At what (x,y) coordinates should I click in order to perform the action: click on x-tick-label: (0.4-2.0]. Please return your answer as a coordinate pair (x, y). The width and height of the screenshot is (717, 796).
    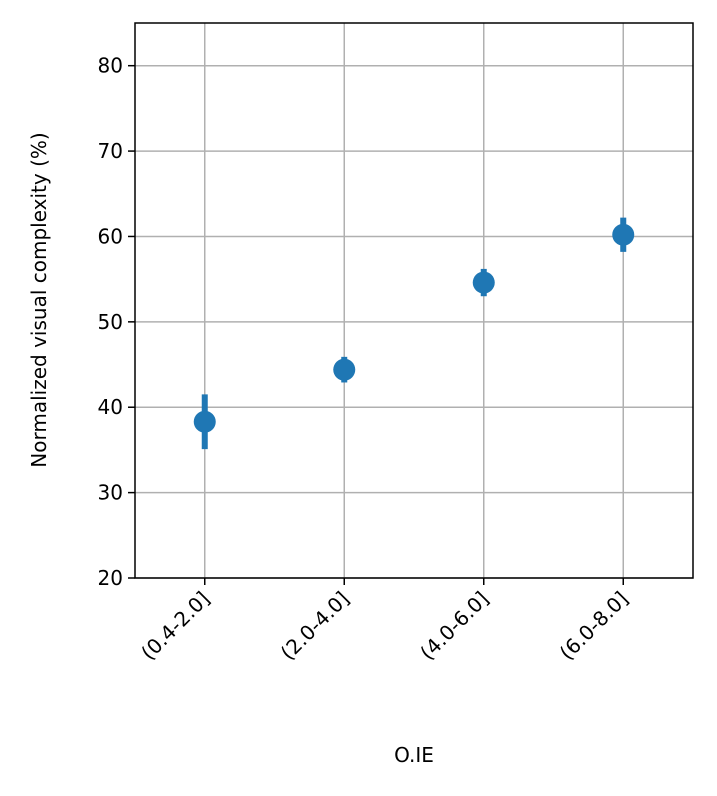
    Looking at the image, I should click on (175, 626).